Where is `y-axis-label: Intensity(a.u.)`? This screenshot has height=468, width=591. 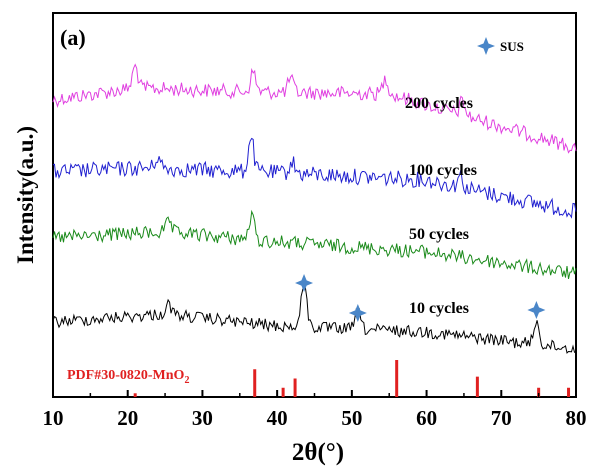
y-axis-label: Intensity(a.u.) is located at coordinates (25, 195).